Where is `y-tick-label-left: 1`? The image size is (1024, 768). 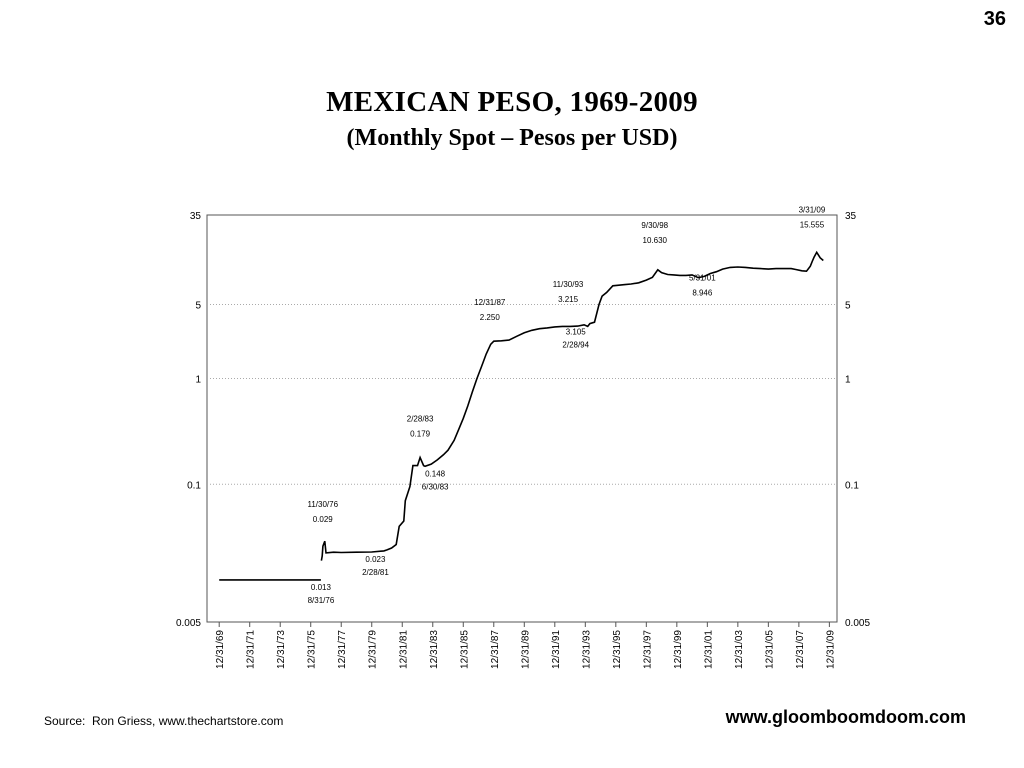 y-tick-label-left: 1 is located at coordinates (198, 379).